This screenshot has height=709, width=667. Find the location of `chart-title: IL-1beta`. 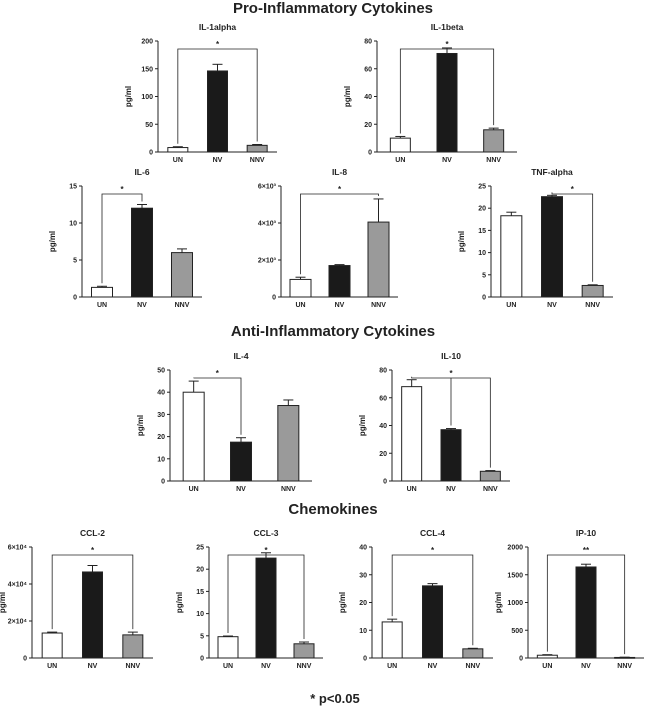

chart-title: IL-1beta is located at coordinates (447, 27).